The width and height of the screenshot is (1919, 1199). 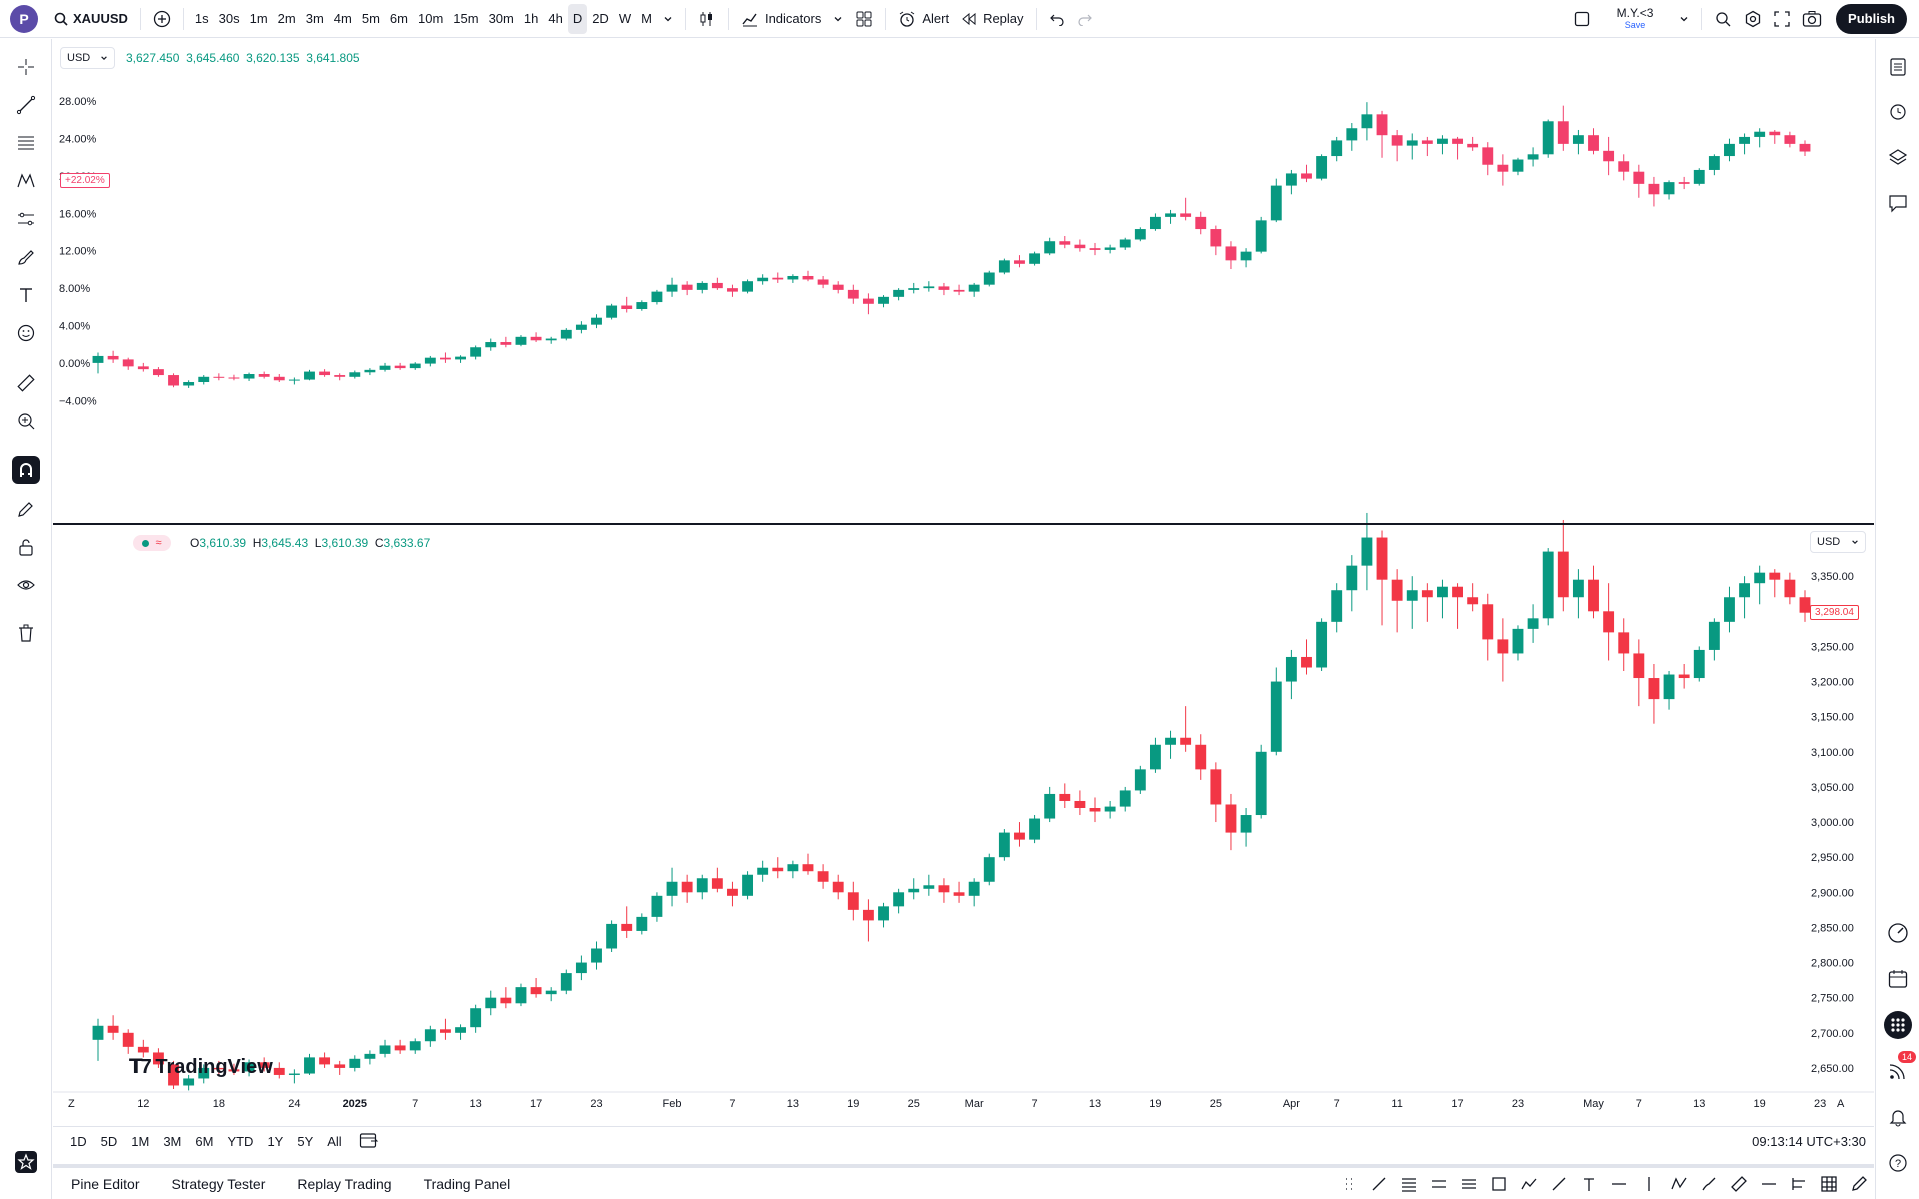 I want to click on chat-button, so click(x=1898, y=203).